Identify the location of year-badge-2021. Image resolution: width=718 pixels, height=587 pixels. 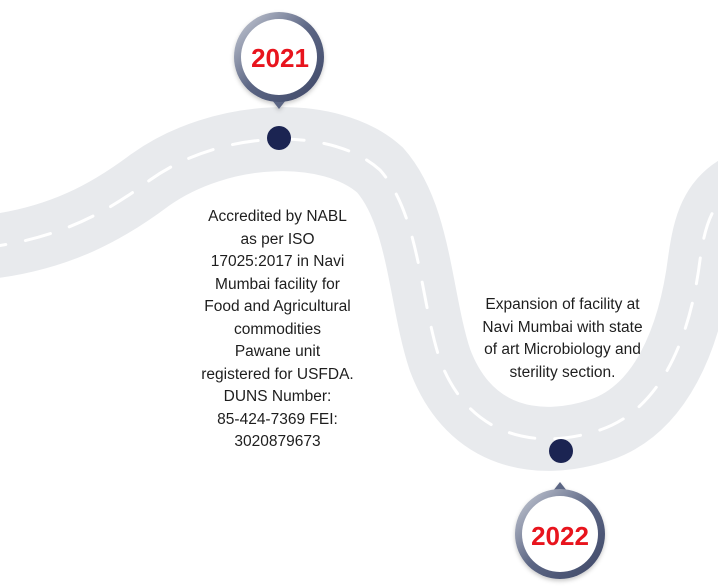
(279, 60).